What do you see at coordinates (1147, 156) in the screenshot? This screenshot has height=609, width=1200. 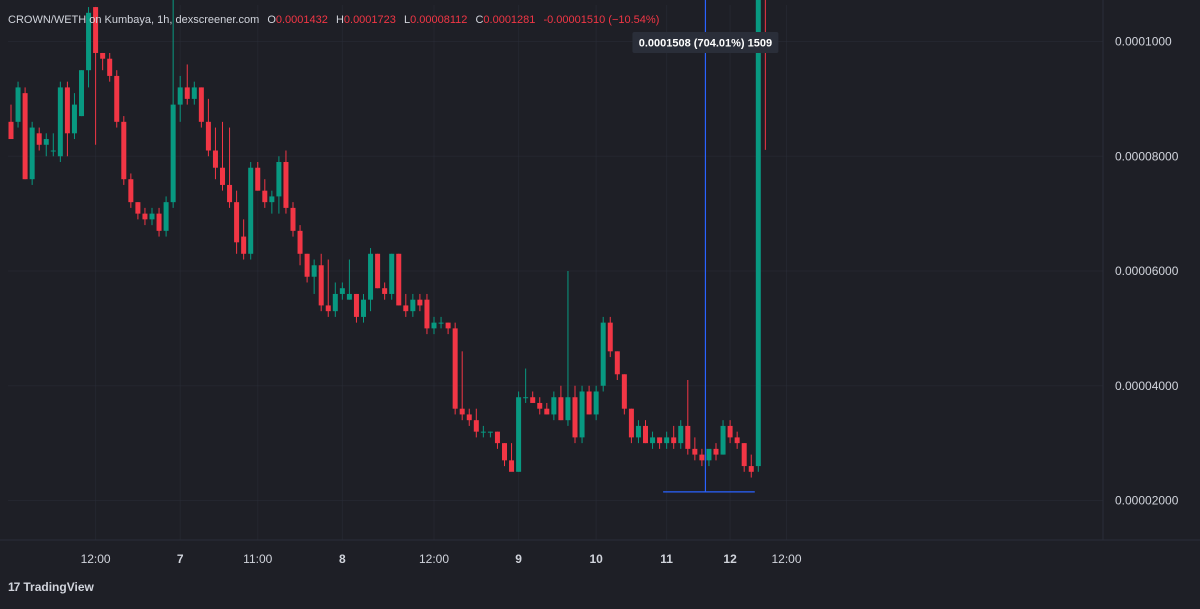 I see `y-tick-label: 0.00008000` at bounding box center [1147, 156].